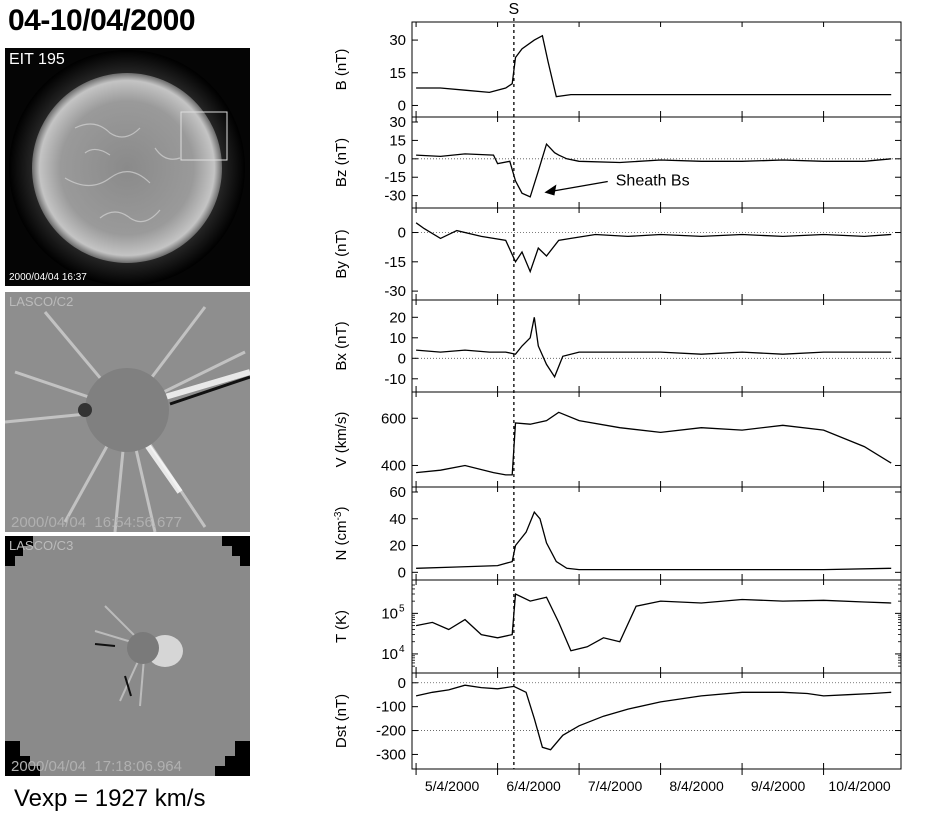  I want to click on c2-timestamp: 2000/04/04 16:54:56.677, so click(96, 522).